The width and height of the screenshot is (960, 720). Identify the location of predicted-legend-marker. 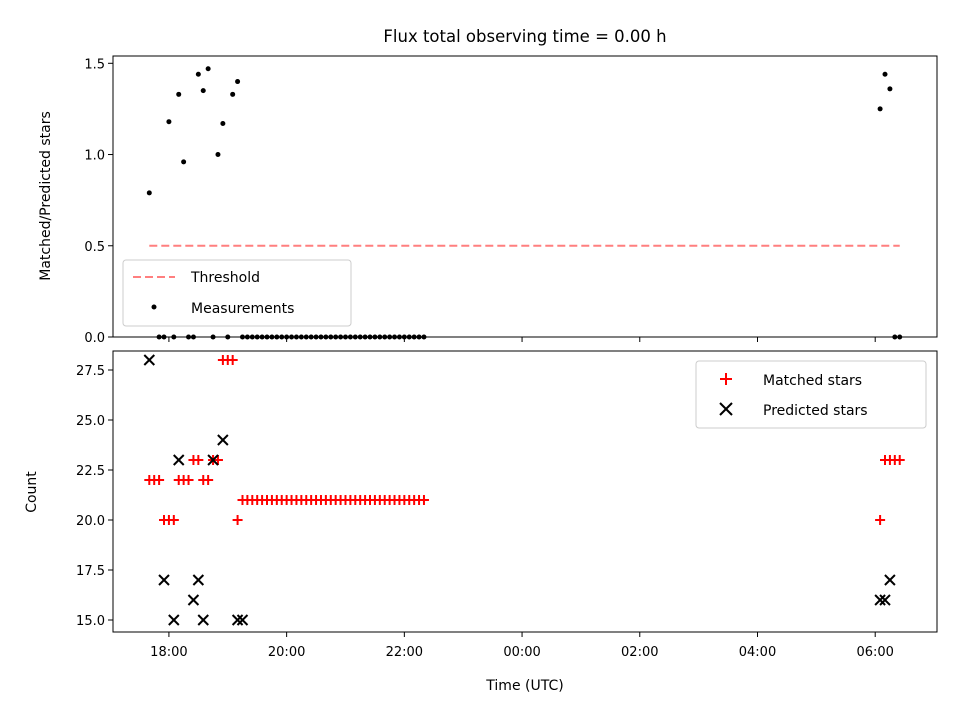
(726, 409).